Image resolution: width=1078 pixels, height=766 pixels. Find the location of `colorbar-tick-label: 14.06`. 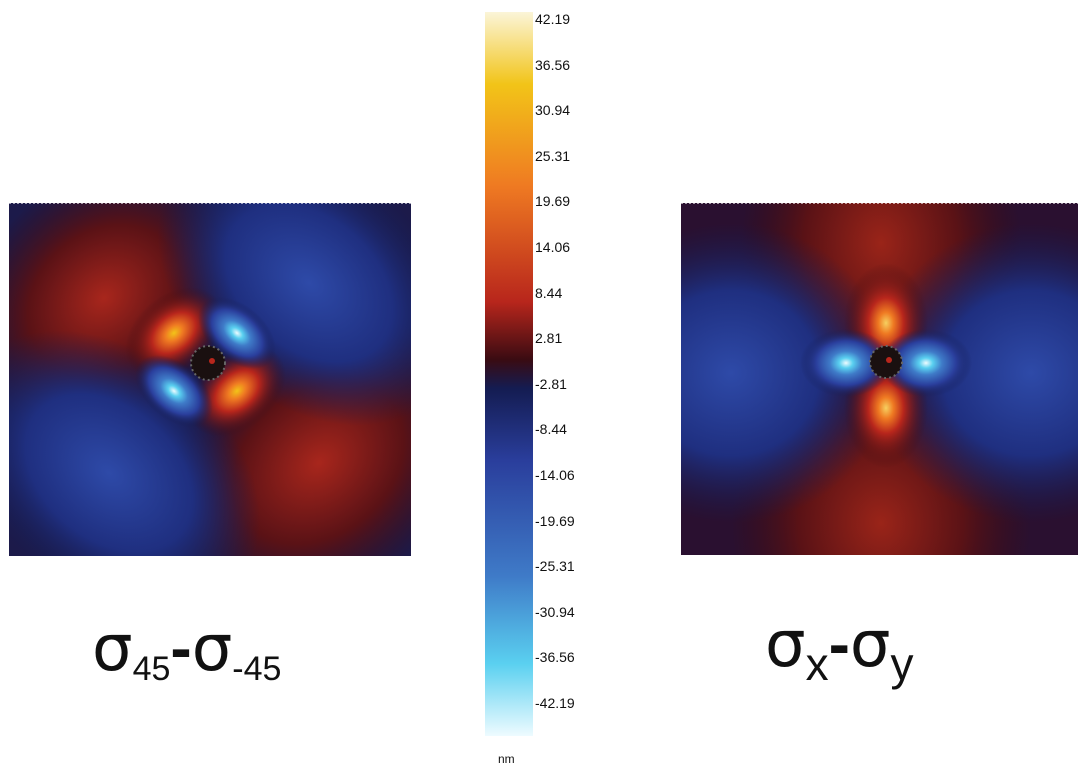

colorbar-tick-label: 14.06 is located at coordinates (553, 247).